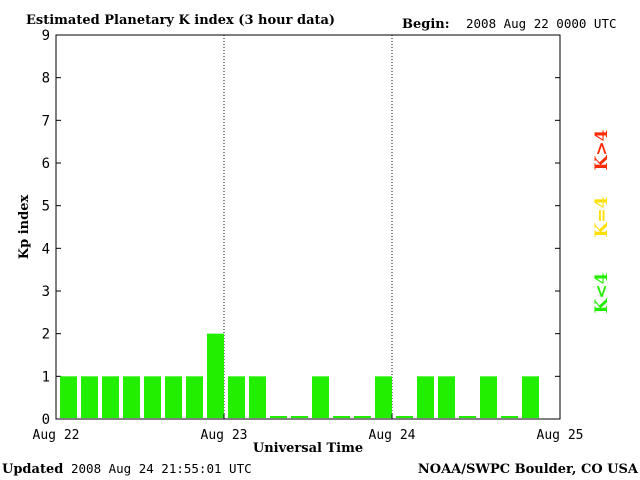 The height and width of the screenshot is (480, 640). What do you see at coordinates (308, 448) in the screenshot?
I see `x-axis-label: Universal Time` at bounding box center [308, 448].